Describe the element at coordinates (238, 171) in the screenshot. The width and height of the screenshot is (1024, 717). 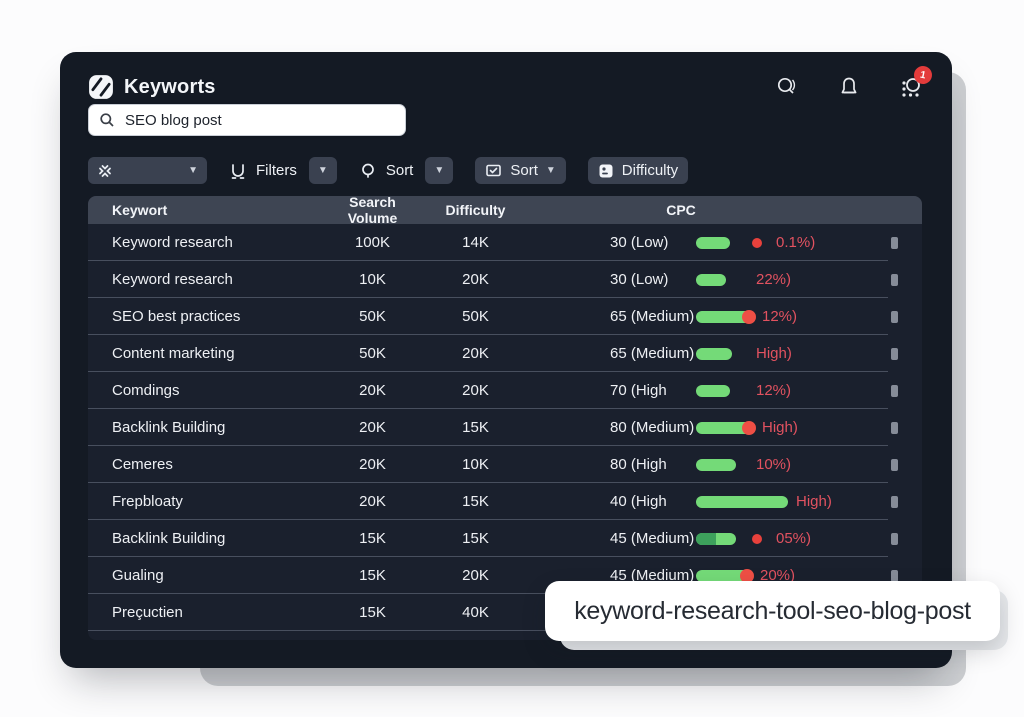
I see `filter-icon` at that location.